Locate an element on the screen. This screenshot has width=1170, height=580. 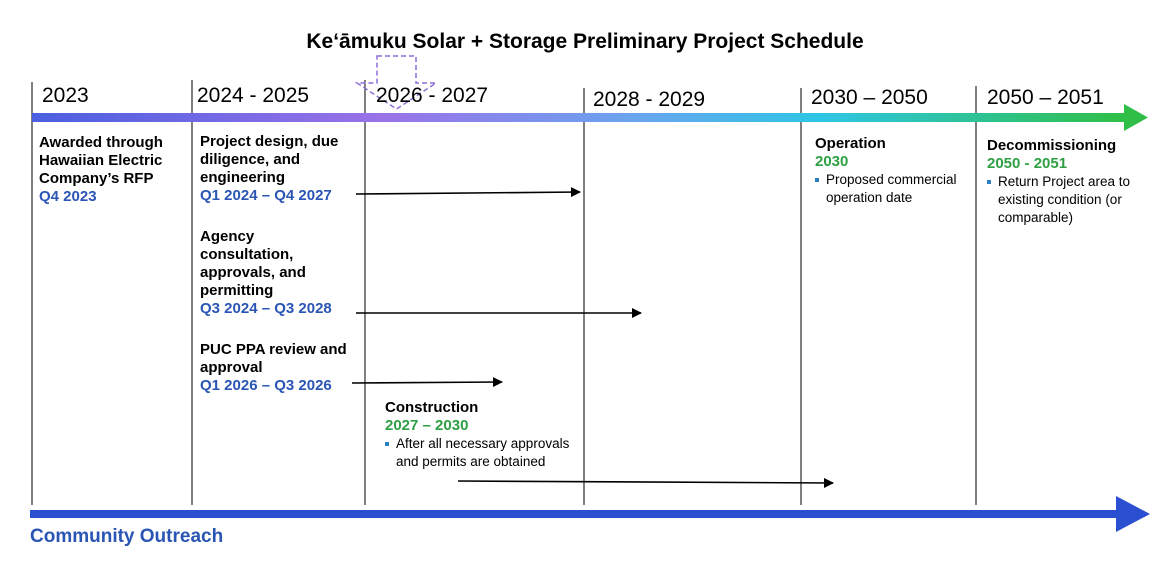
period-label-2050-2051: 2050 – 2051 is located at coordinates (1045, 97).